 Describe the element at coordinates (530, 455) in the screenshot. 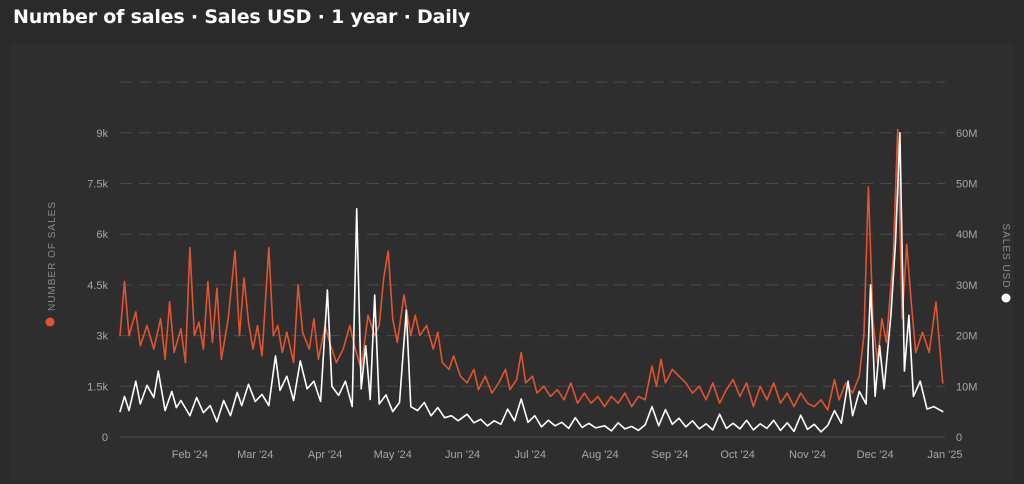

I see `x-tick-label: Jul '24` at that location.